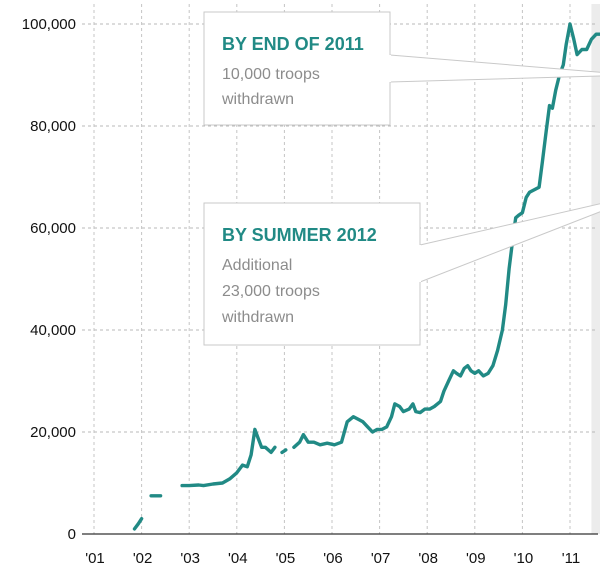 This screenshot has height=574, width=600. I want to click on x-tick-label: '11, so click(571, 558).